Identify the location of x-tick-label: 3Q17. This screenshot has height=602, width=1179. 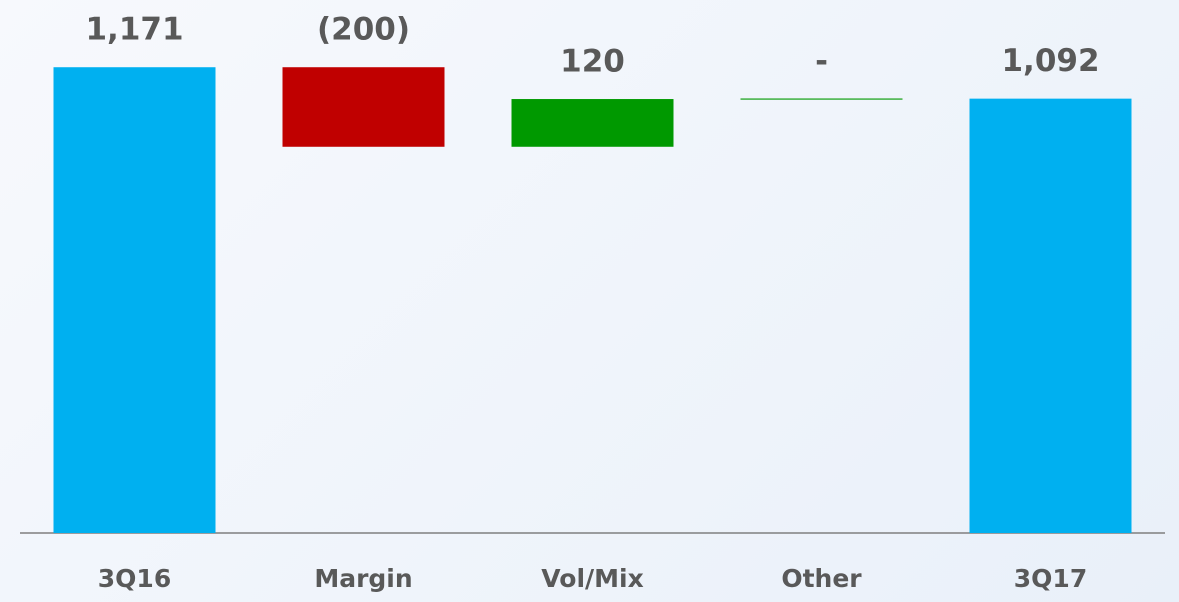
(1050, 578).